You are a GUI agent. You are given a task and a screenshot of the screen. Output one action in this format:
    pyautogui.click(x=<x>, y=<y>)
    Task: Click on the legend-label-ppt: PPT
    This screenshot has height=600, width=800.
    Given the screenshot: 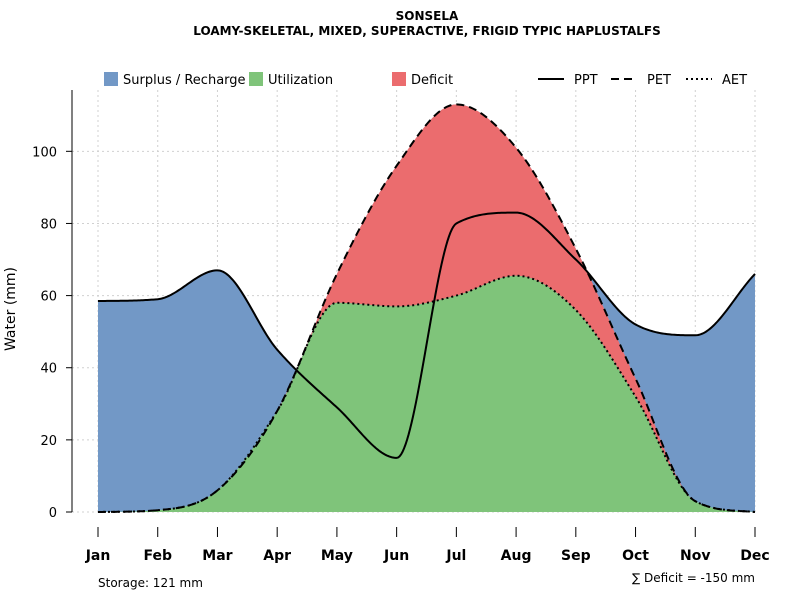 What is the action you would take?
    pyautogui.click(x=586, y=80)
    